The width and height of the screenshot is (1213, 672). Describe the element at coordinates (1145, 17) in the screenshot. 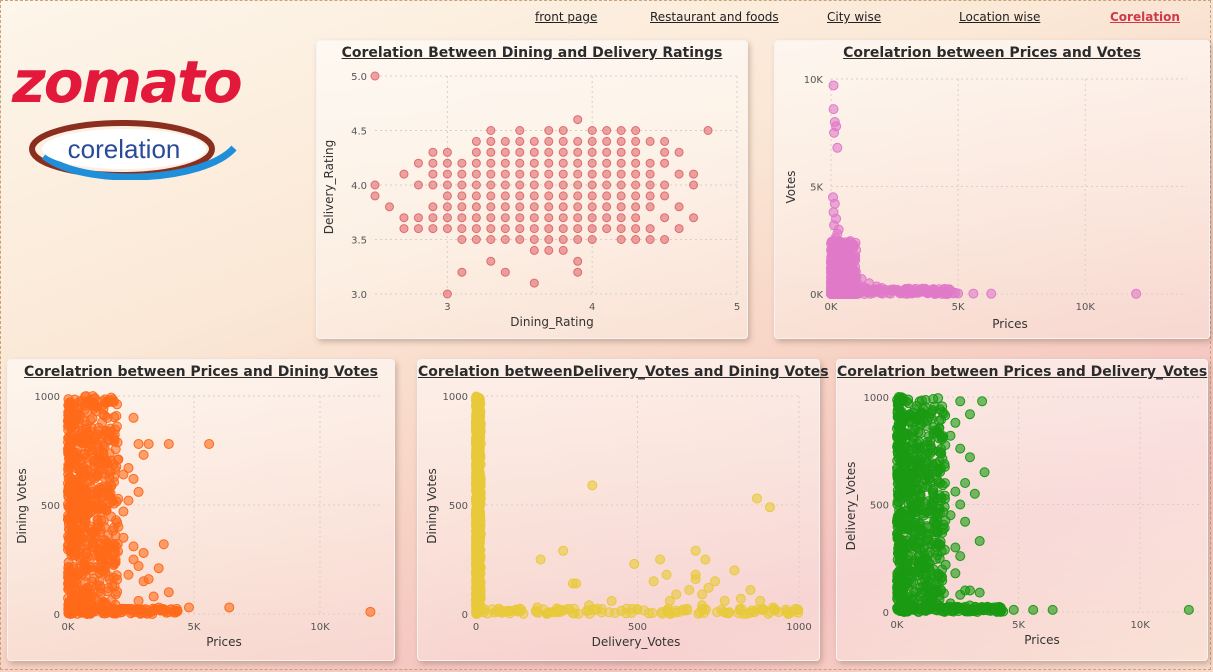

I see `nav-corelation: Corelation` at that location.